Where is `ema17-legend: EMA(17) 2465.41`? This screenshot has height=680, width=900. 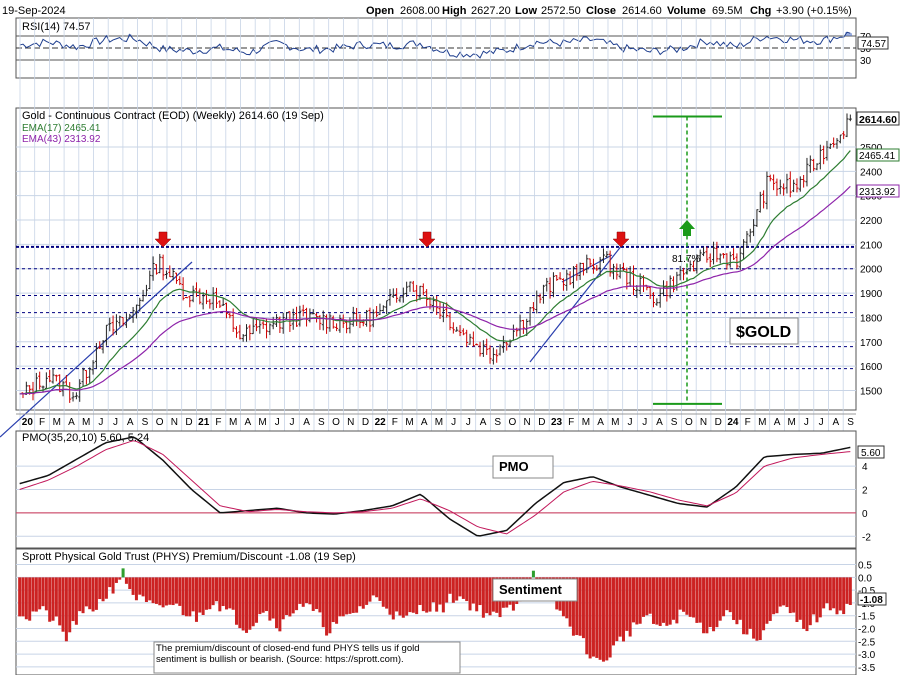
ema17-legend: EMA(17) 2465.41 is located at coordinates (61, 128).